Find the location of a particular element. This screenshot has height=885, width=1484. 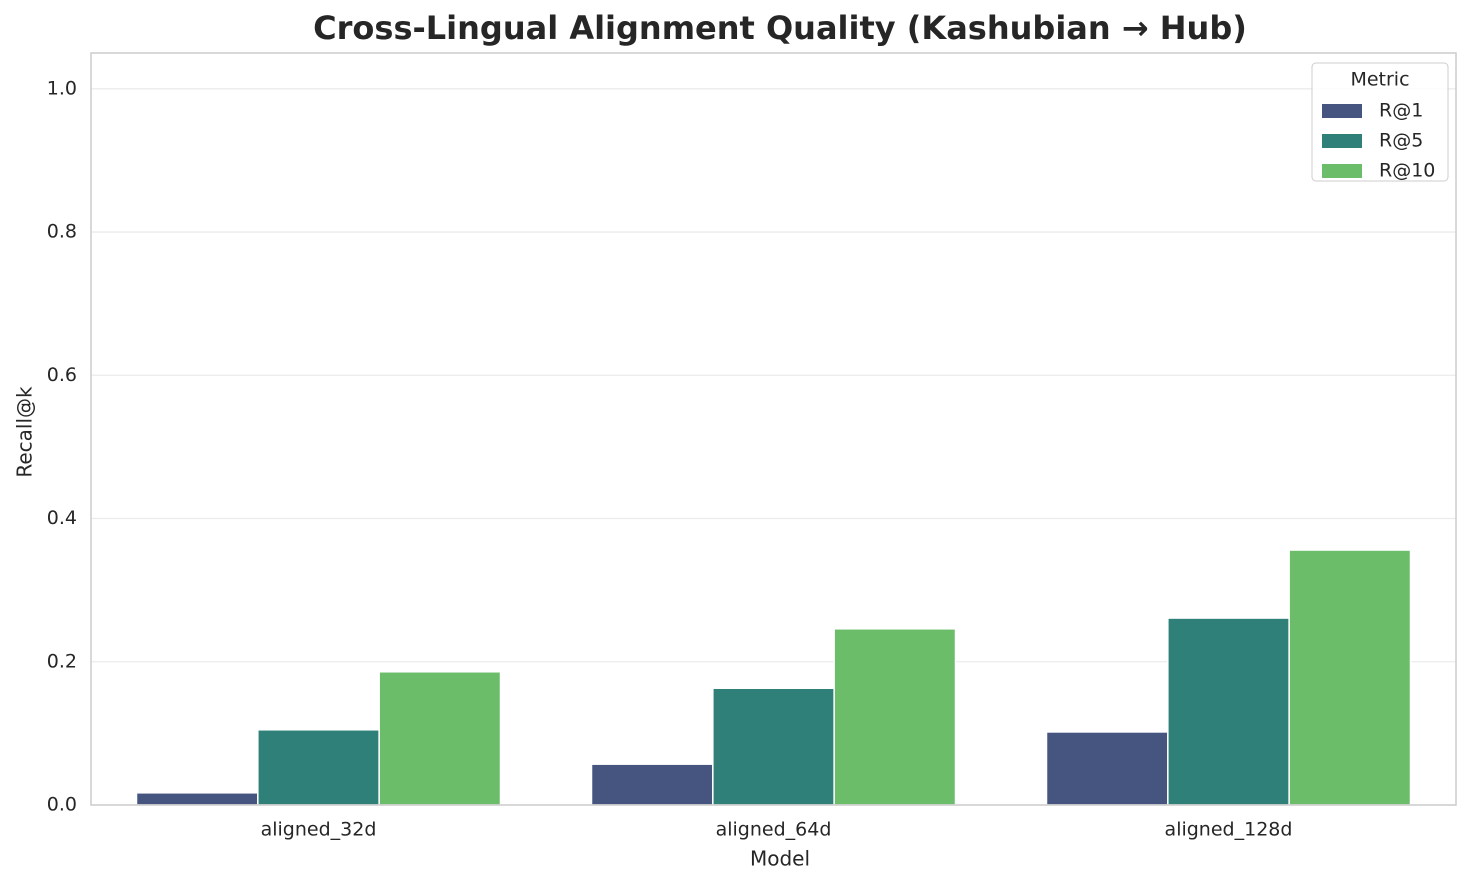

y-tick-label: 1.0 is located at coordinates (62, 88).